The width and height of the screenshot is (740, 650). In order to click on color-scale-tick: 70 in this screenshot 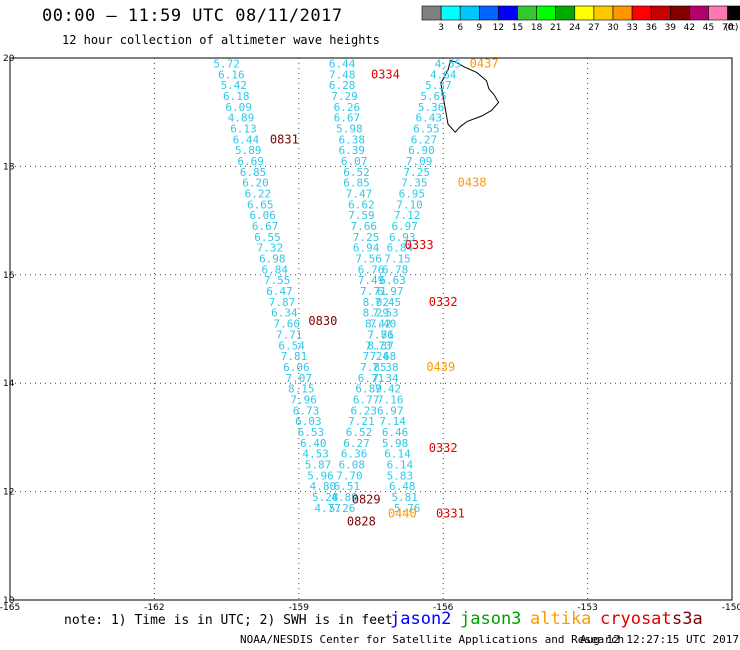, I will do `click(728, 28)`.